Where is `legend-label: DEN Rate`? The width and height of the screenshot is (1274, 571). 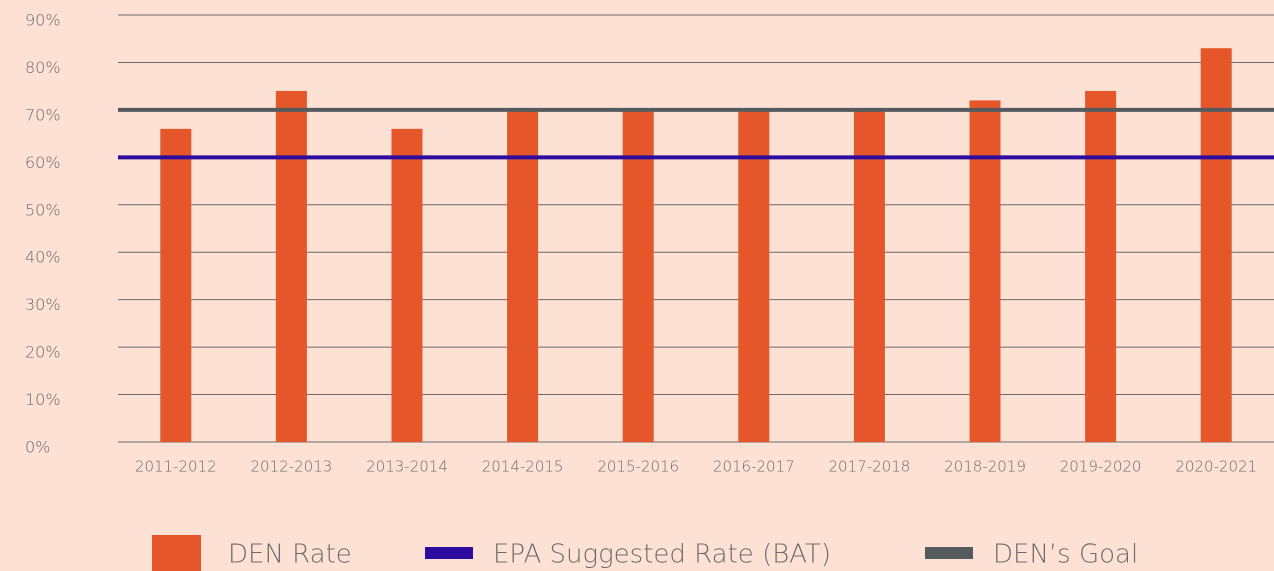
legend-label: DEN Rate is located at coordinates (290, 555).